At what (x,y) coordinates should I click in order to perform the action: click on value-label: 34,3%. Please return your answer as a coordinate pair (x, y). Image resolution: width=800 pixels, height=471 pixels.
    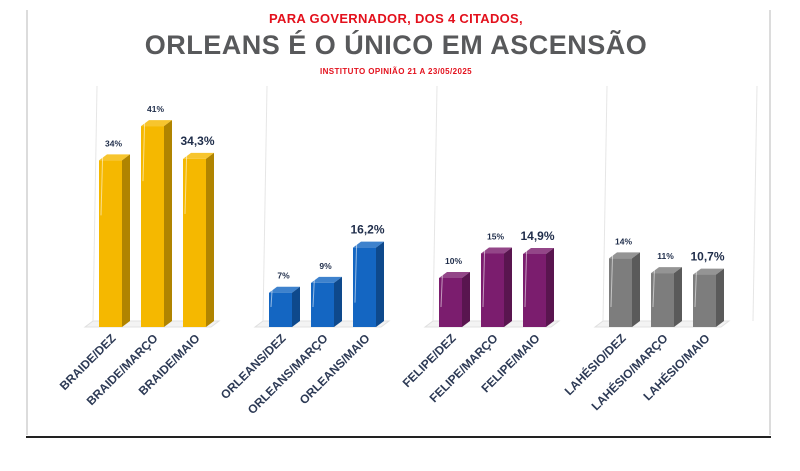
    Looking at the image, I should click on (197, 141).